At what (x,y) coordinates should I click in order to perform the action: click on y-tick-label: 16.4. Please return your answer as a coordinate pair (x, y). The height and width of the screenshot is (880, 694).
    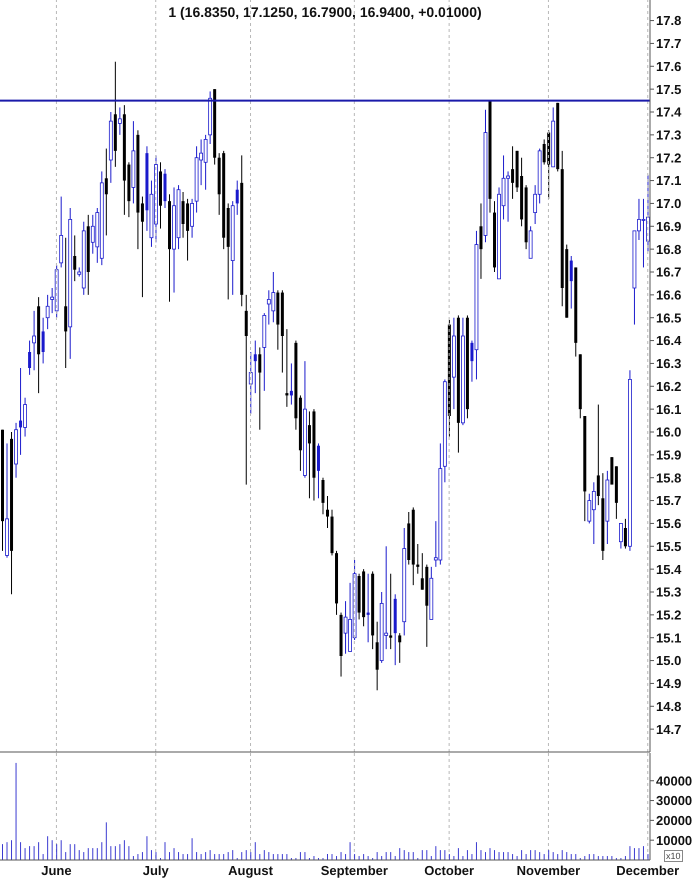
    Looking at the image, I should click on (669, 340).